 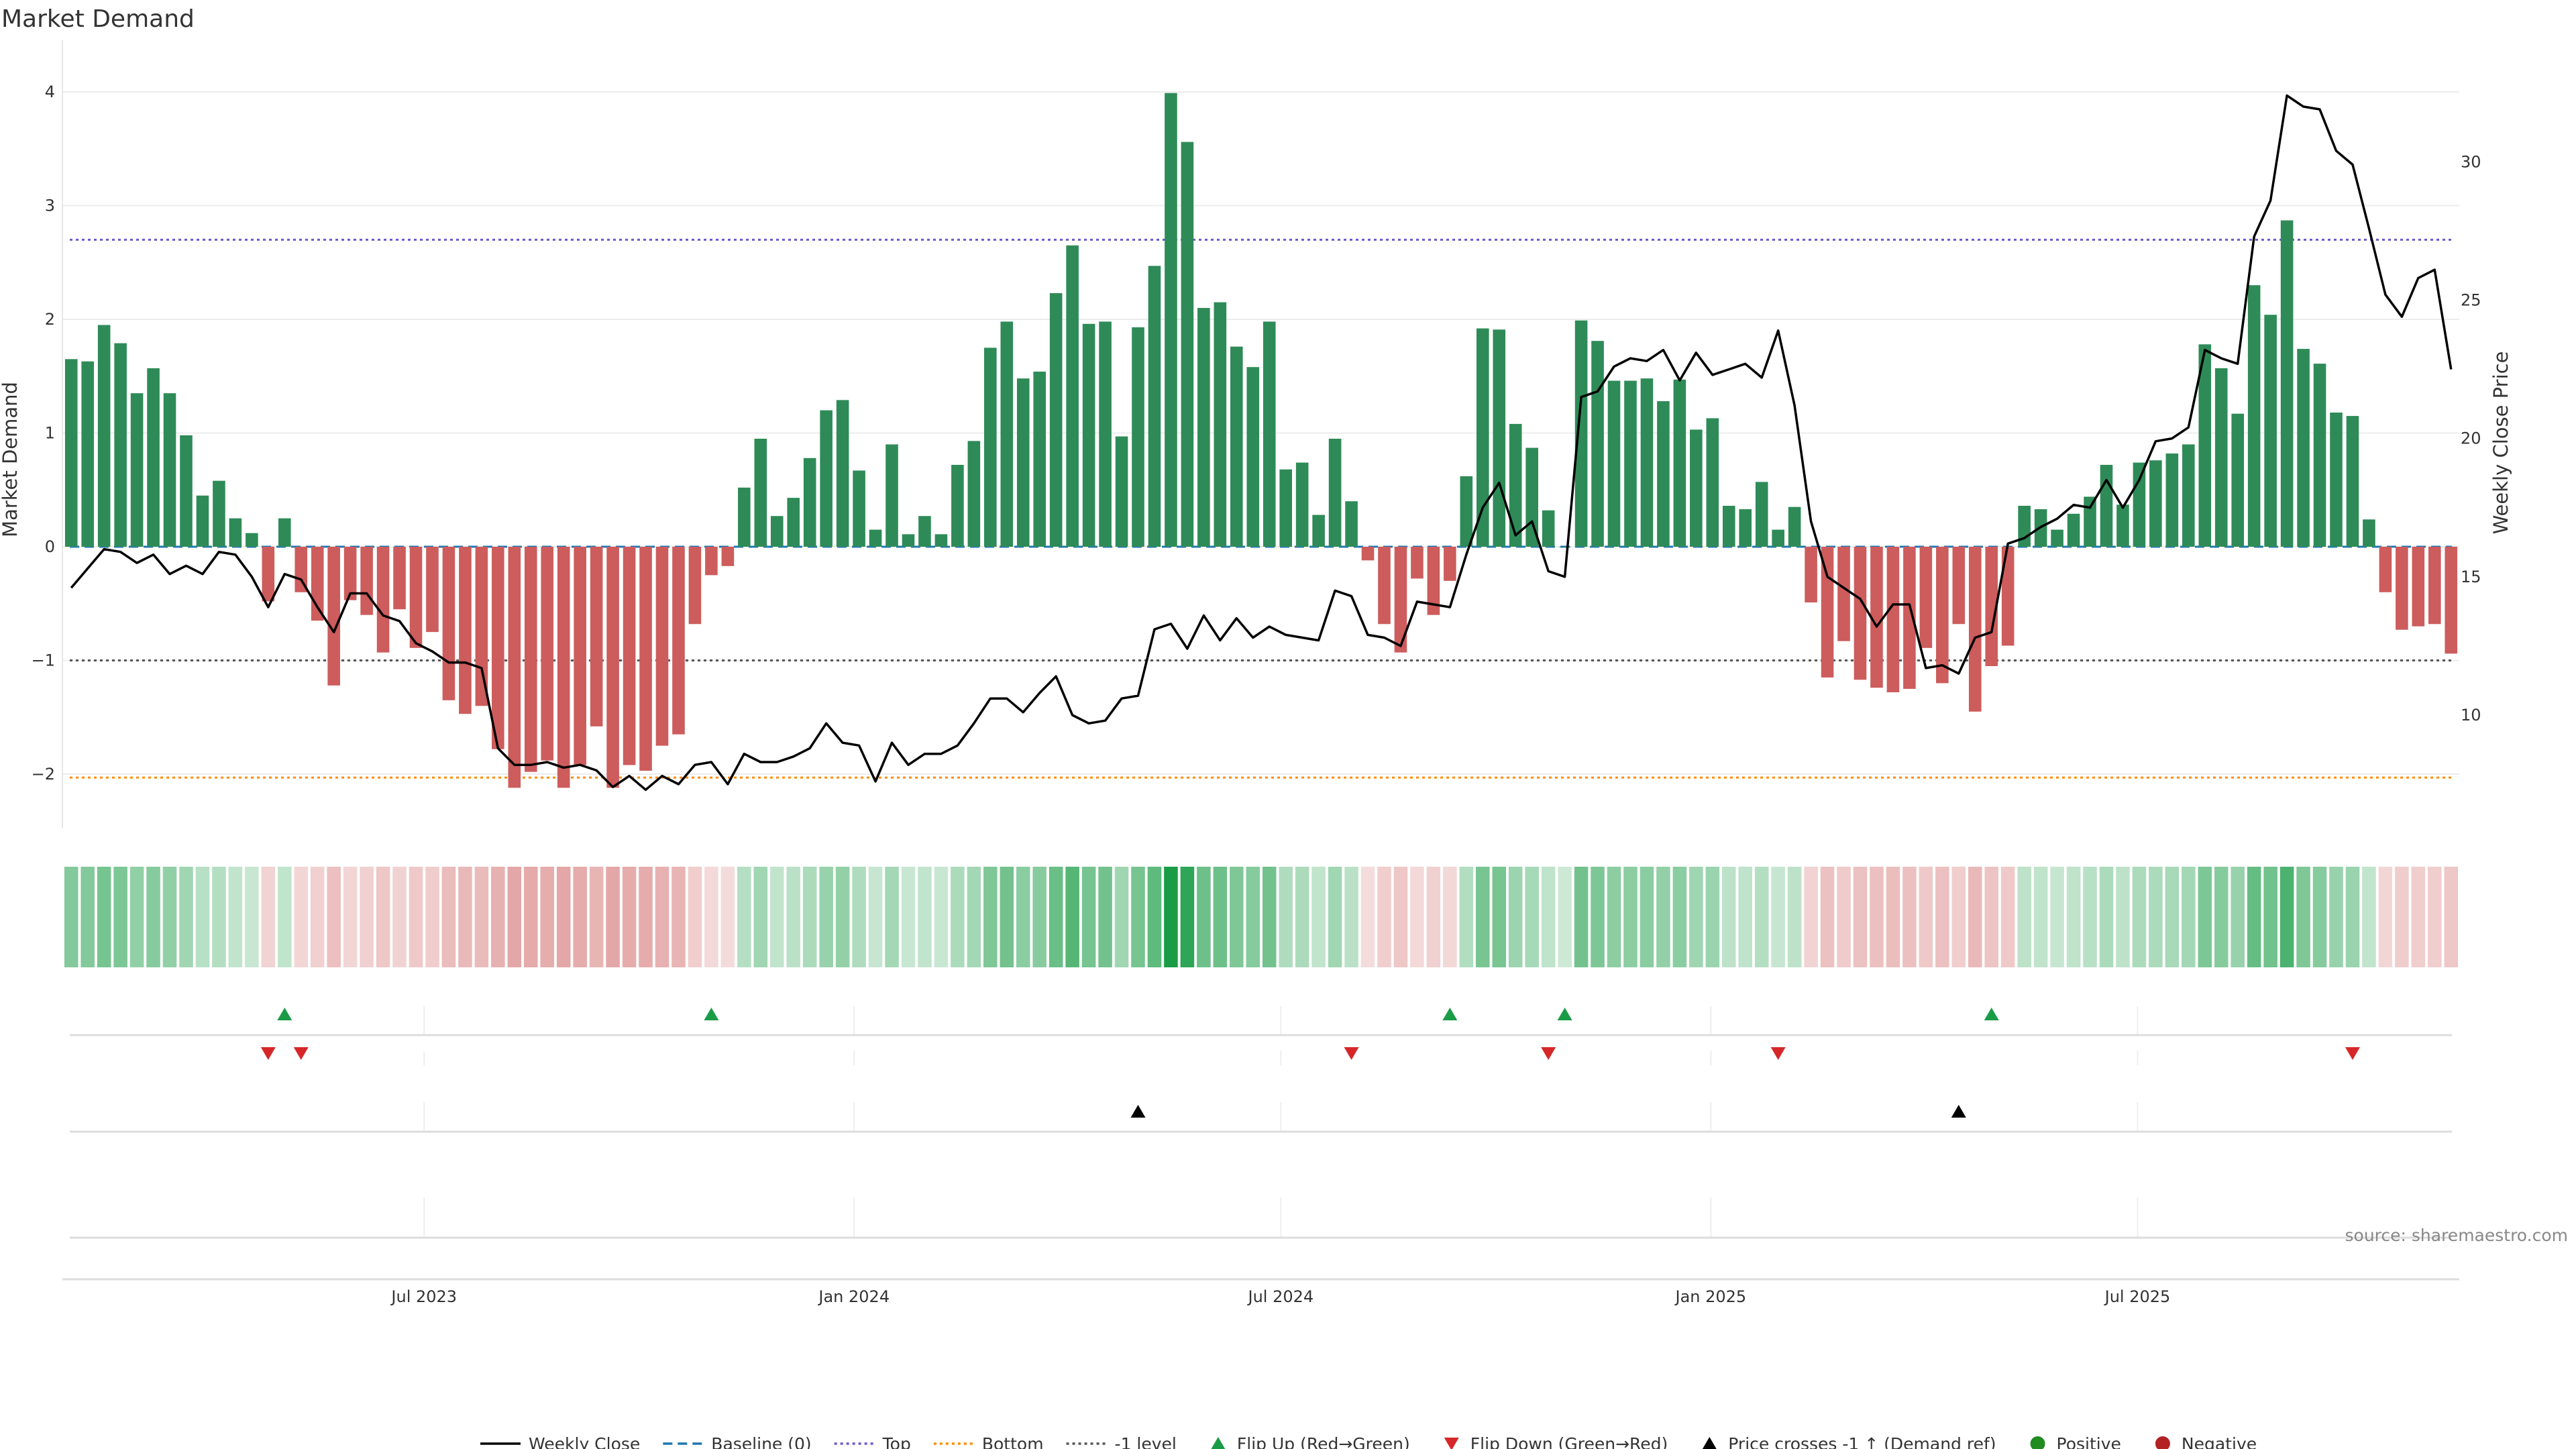 I want to click on y2-tick-label: 30, so click(x=2471, y=161).